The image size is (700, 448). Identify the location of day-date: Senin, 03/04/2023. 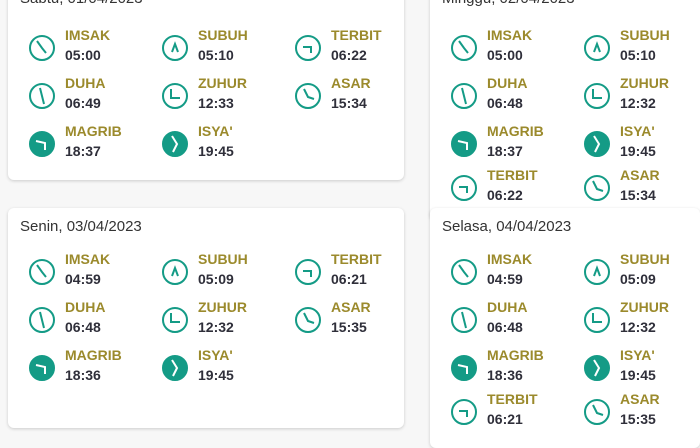
(81, 226).